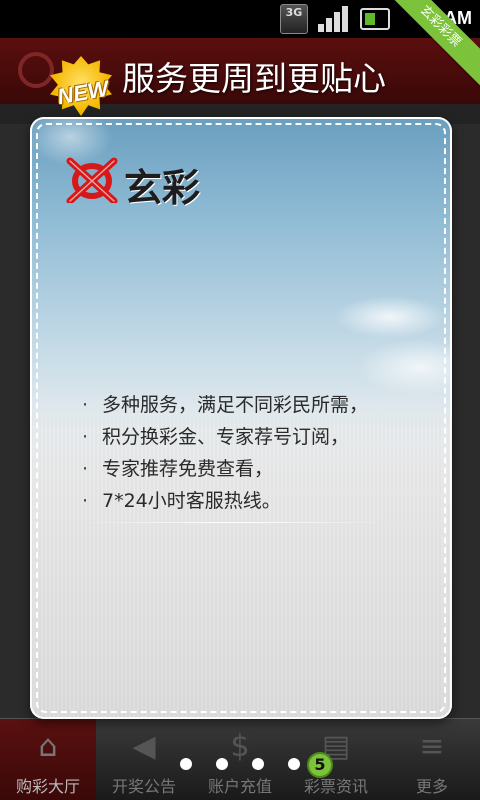 This screenshot has width=480, height=800. I want to click on tab-purchase-hall: ⌂ 购彩大厅, so click(48, 759).